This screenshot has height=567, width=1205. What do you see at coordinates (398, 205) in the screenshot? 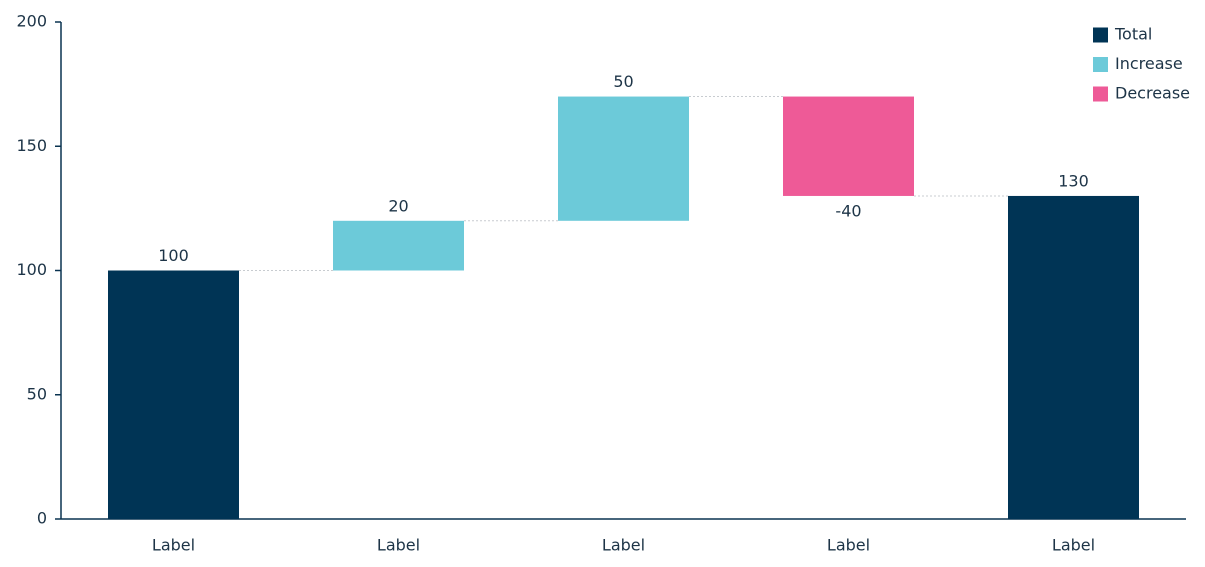
I see `value-label: 20` at bounding box center [398, 205].